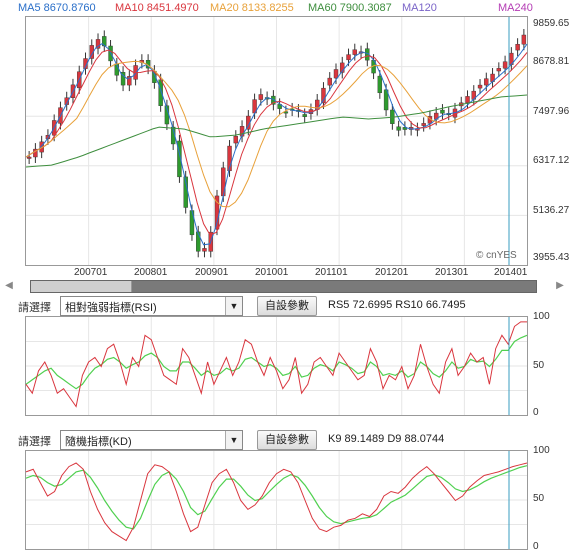 Image resolution: width=585 pixels, height=556 pixels. What do you see at coordinates (551, 23) in the screenshot?
I see `price-tick-1: 9859.65` at bounding box center [551, 23].